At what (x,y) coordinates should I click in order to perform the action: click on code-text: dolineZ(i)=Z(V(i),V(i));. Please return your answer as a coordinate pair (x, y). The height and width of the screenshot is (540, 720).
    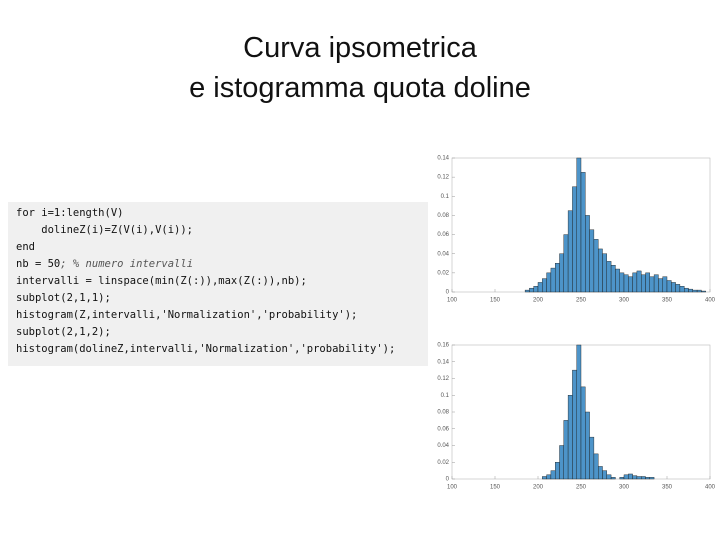
    Looking at the image, I should click on (105, 230).